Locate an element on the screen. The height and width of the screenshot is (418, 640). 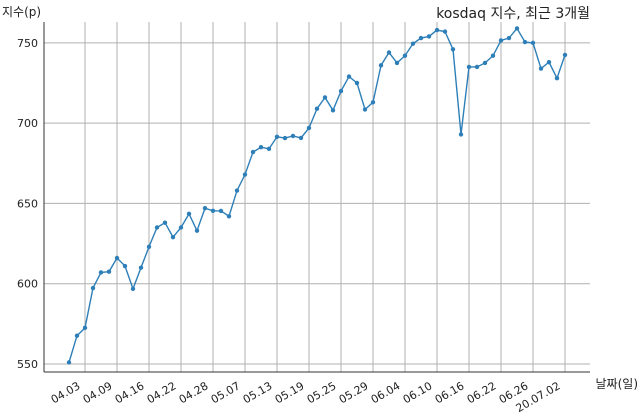
x-tick-label: 06.16 is located at coordinates (450, 392).